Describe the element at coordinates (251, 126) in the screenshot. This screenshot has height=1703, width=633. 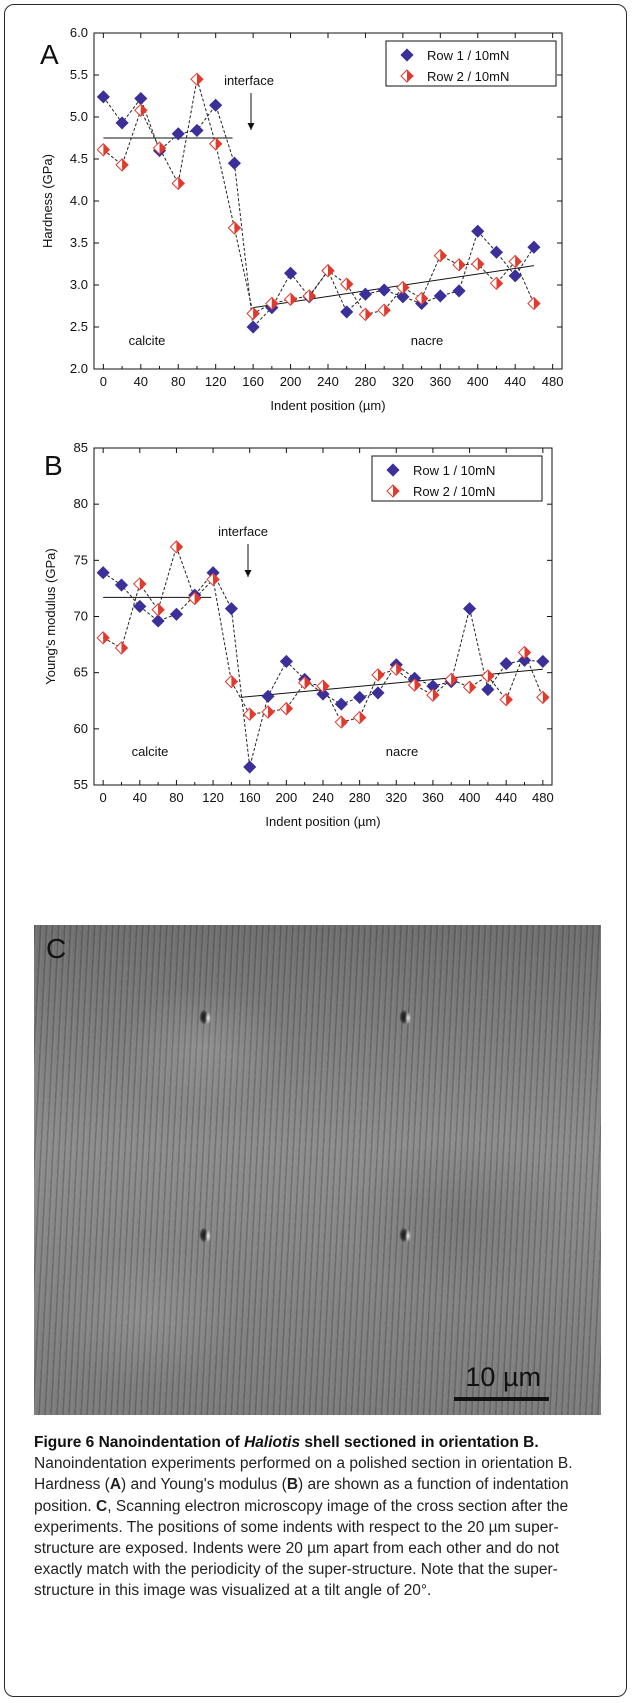
I see `interface-arrow-head` at that location.